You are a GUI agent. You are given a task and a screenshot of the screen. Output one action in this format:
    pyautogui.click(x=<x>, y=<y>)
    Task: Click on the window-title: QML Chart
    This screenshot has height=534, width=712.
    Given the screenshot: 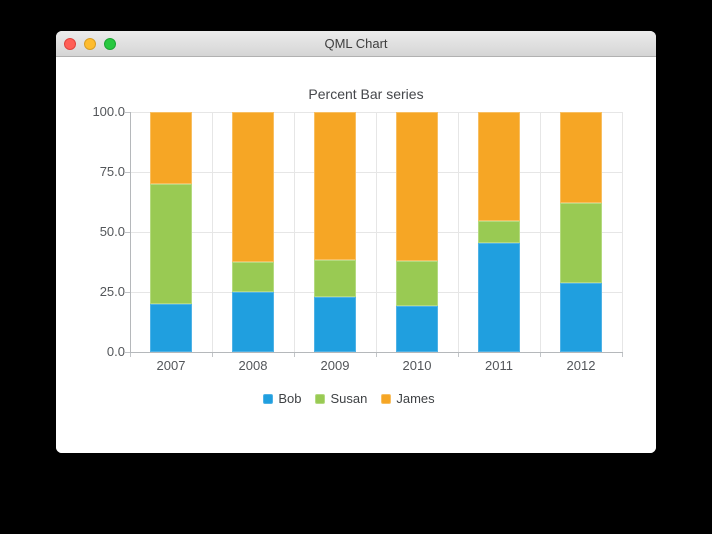 What is the action you would take?
    pyautogui.click(x=356, y=43)
    